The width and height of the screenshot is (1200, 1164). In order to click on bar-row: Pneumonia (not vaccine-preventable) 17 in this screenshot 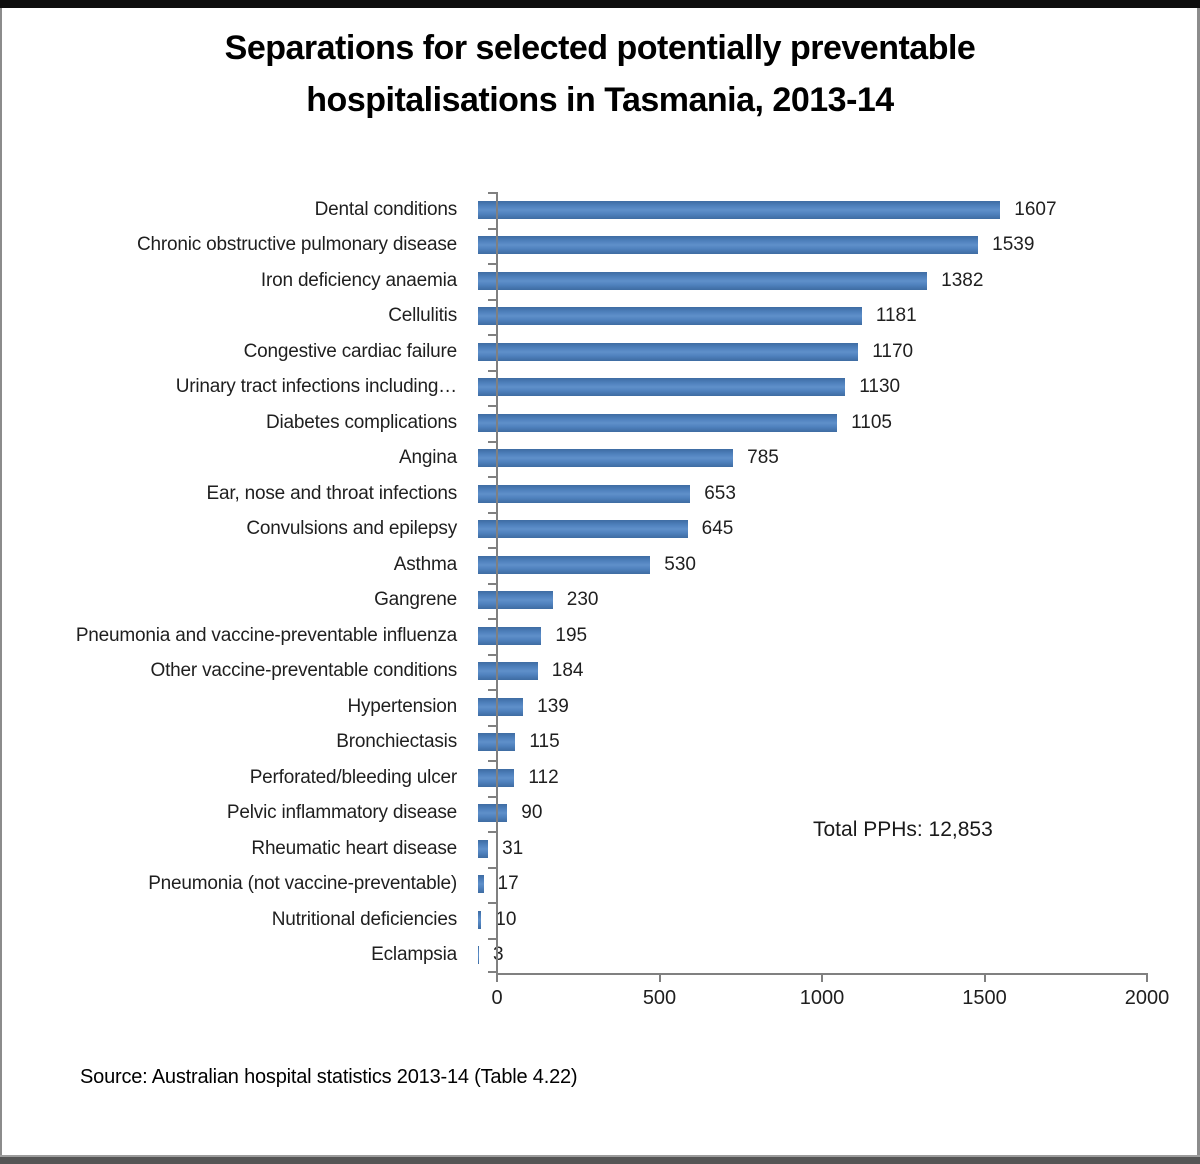, I will do `click(600, 885)`.